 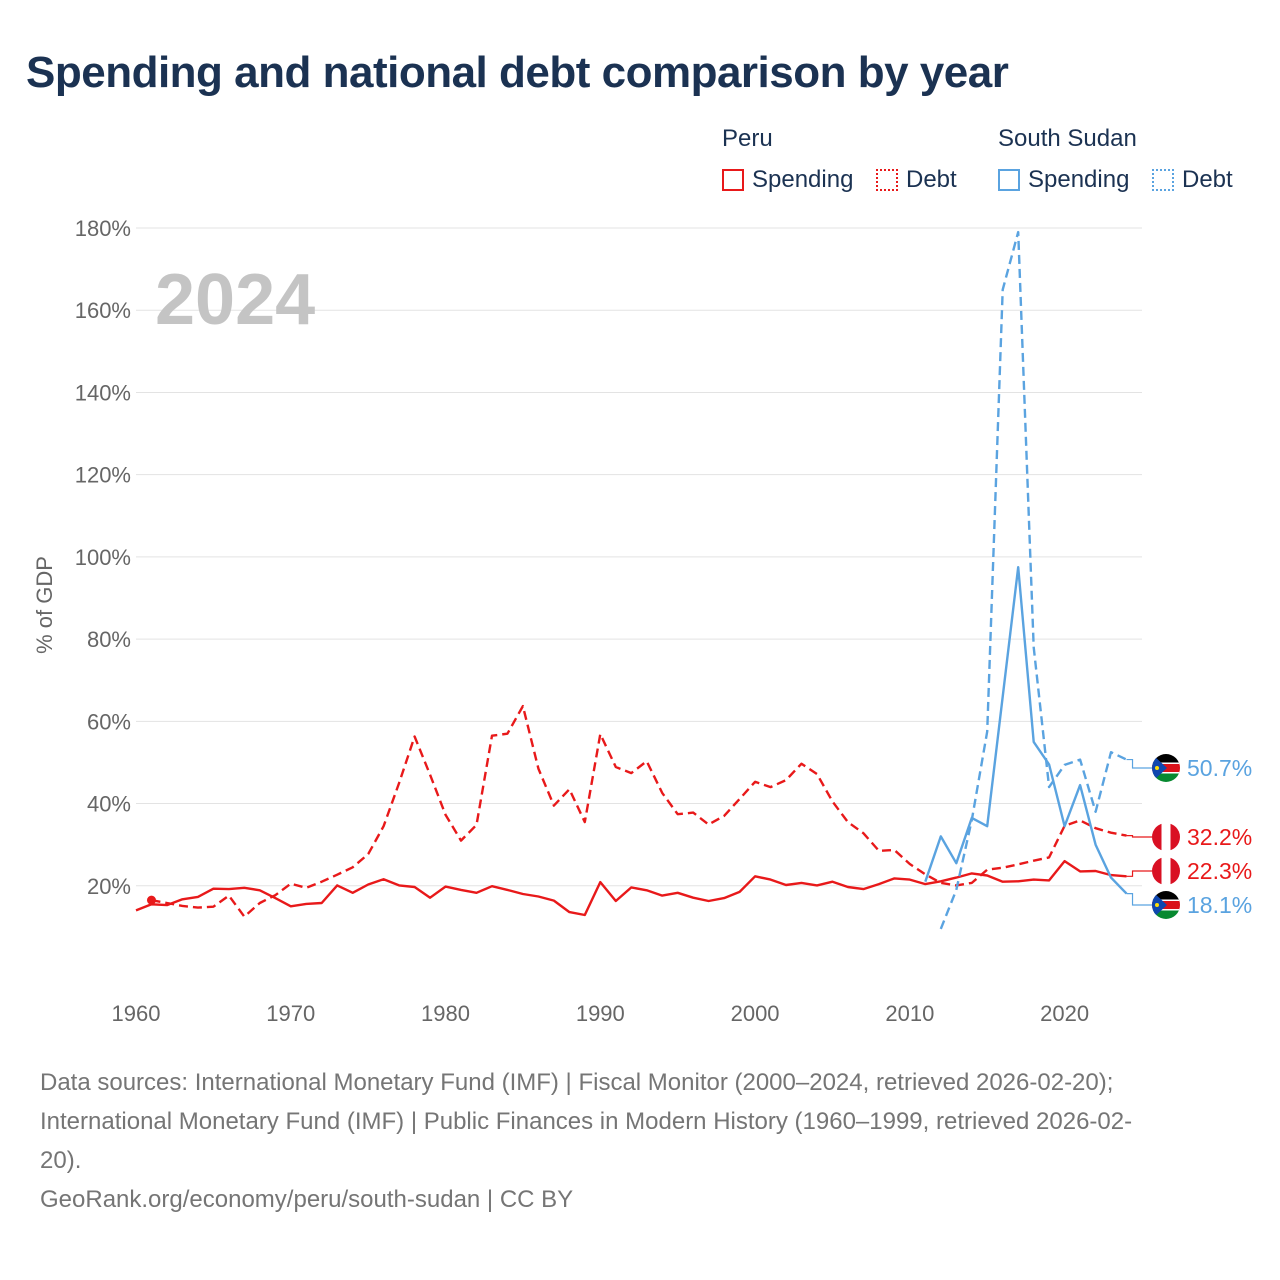 I want to click on footer-sources-line-3: 20)., so click(x=61, y=1160).